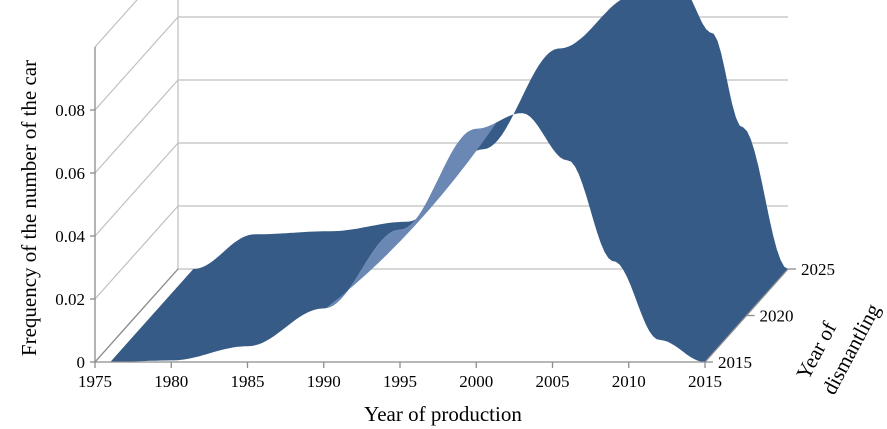  What do you see at coordinates (553, 381) in the screenshot?
I see `x-tick-label: 2005` at bounding box center [553, 381].